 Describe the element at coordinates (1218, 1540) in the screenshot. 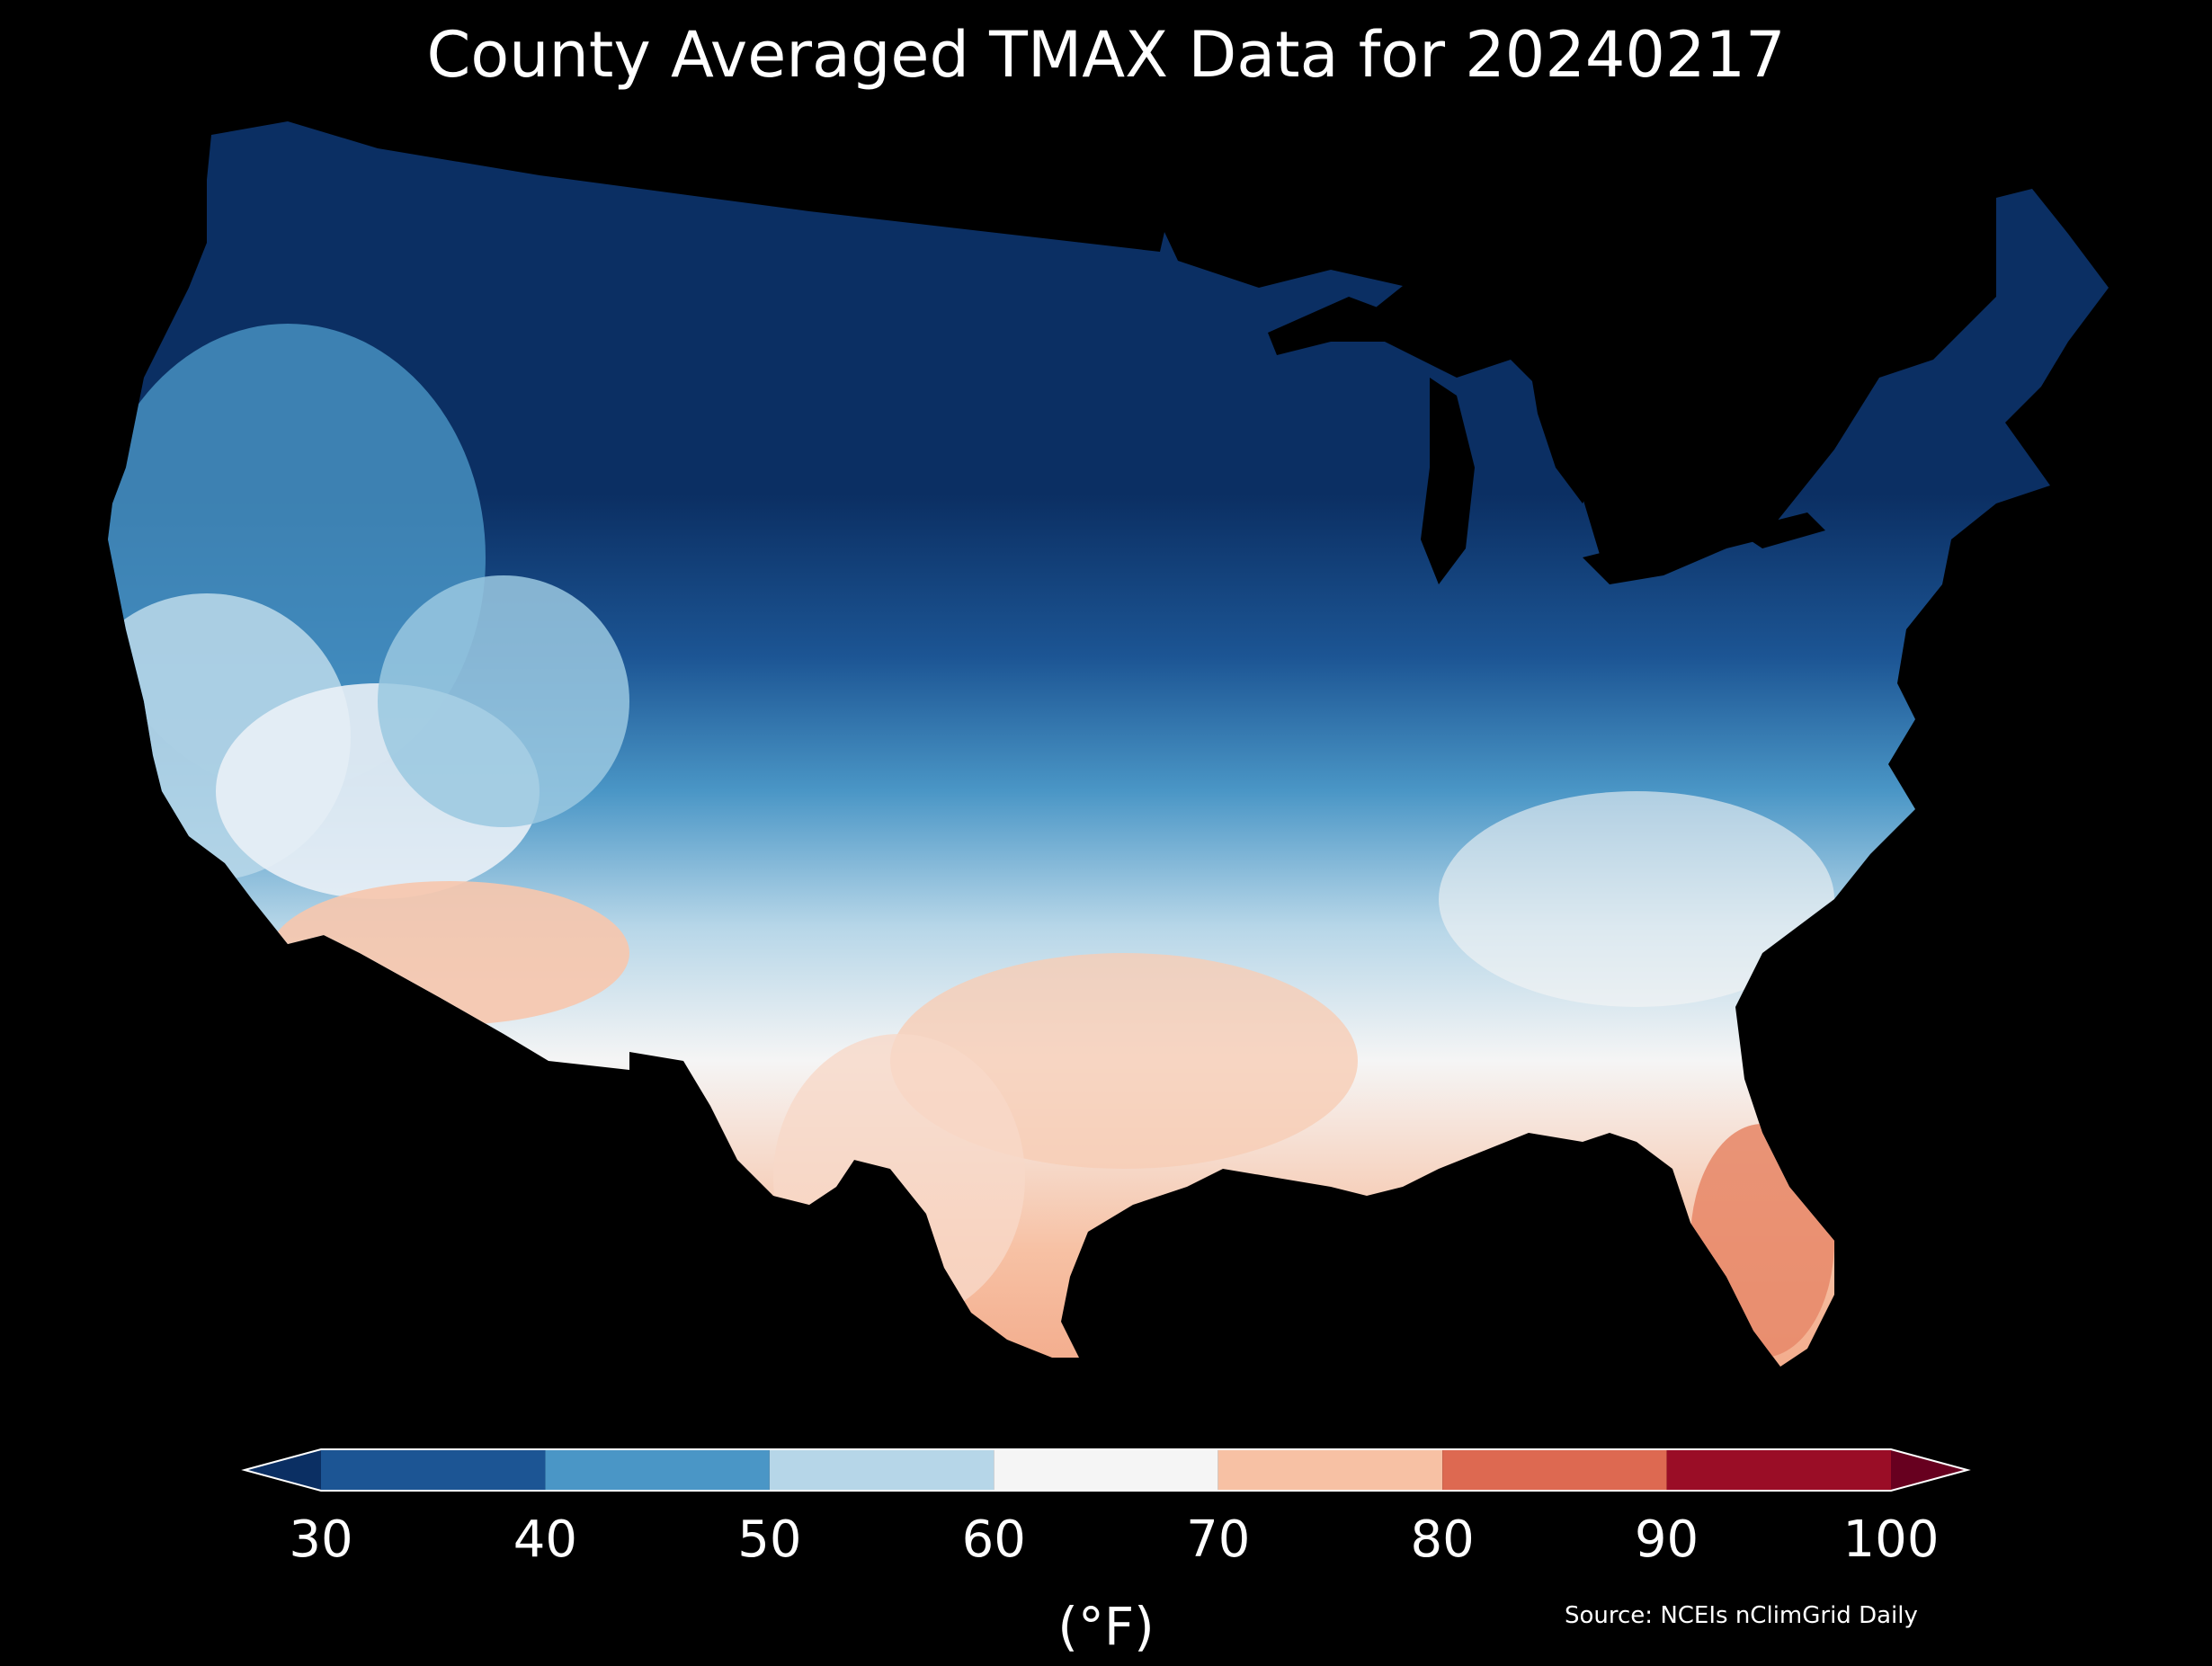

I see `colorbar-tick-label: 70` at that location.